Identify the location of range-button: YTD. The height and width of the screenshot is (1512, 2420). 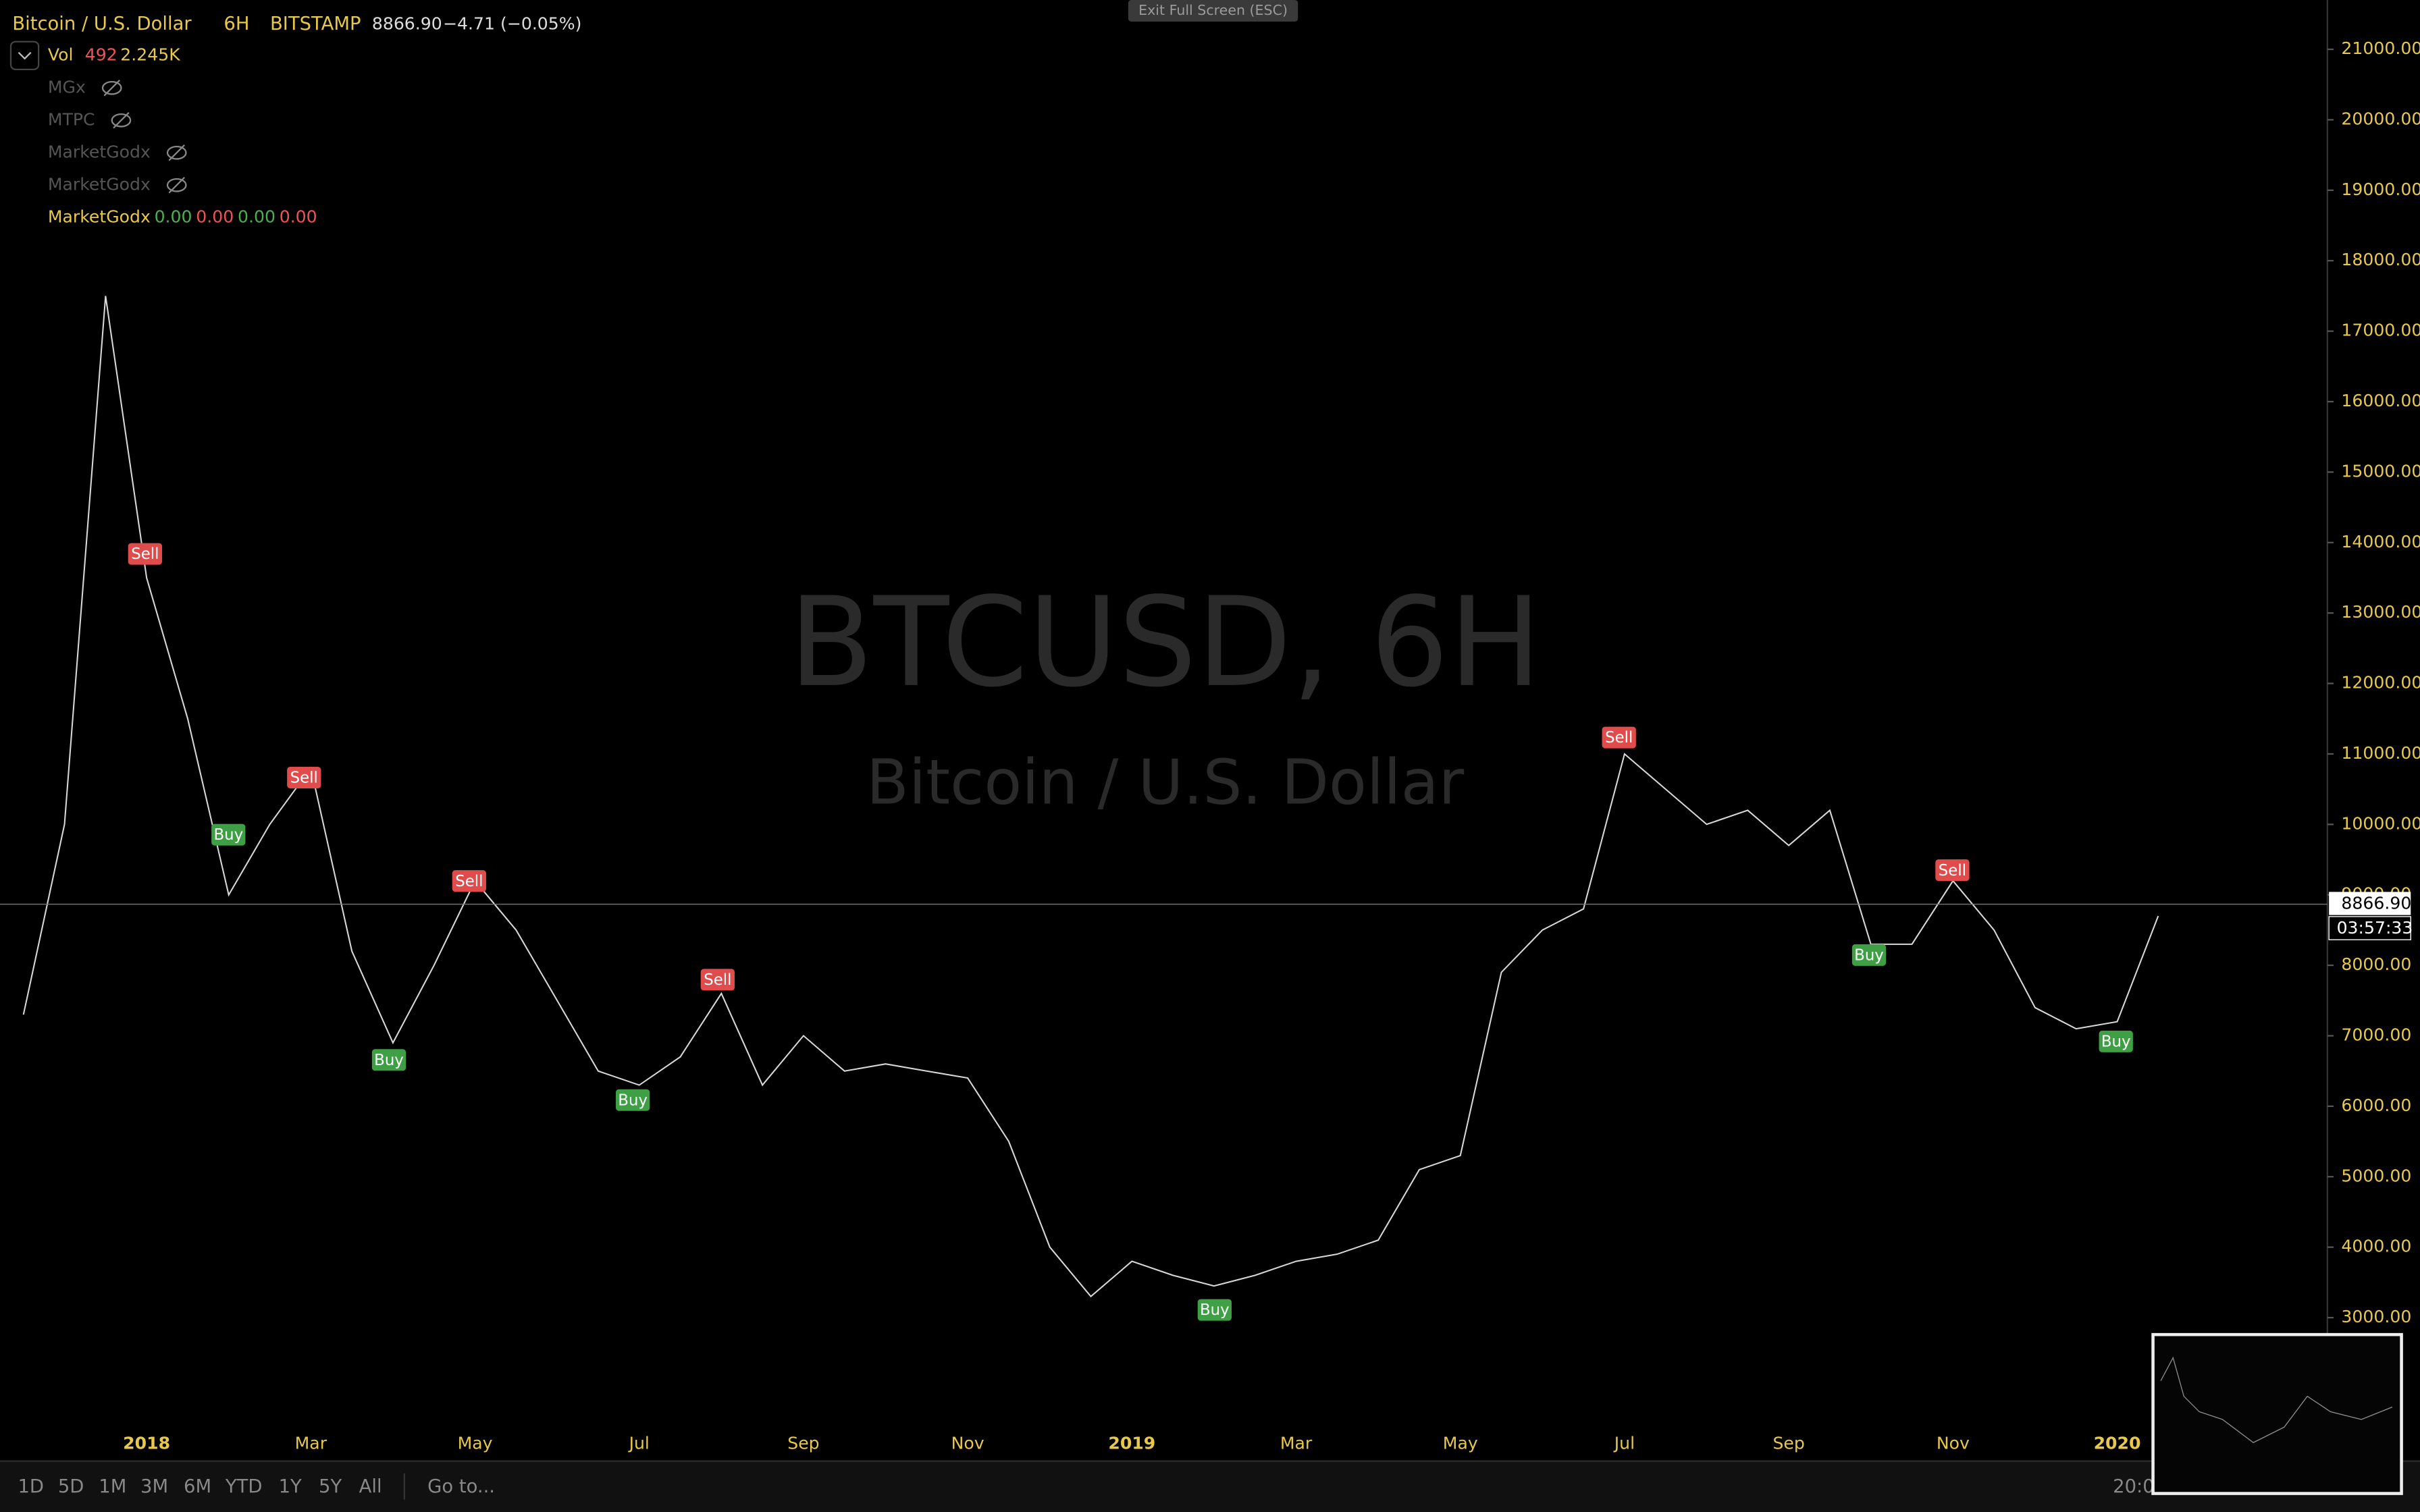
(244, 1486).